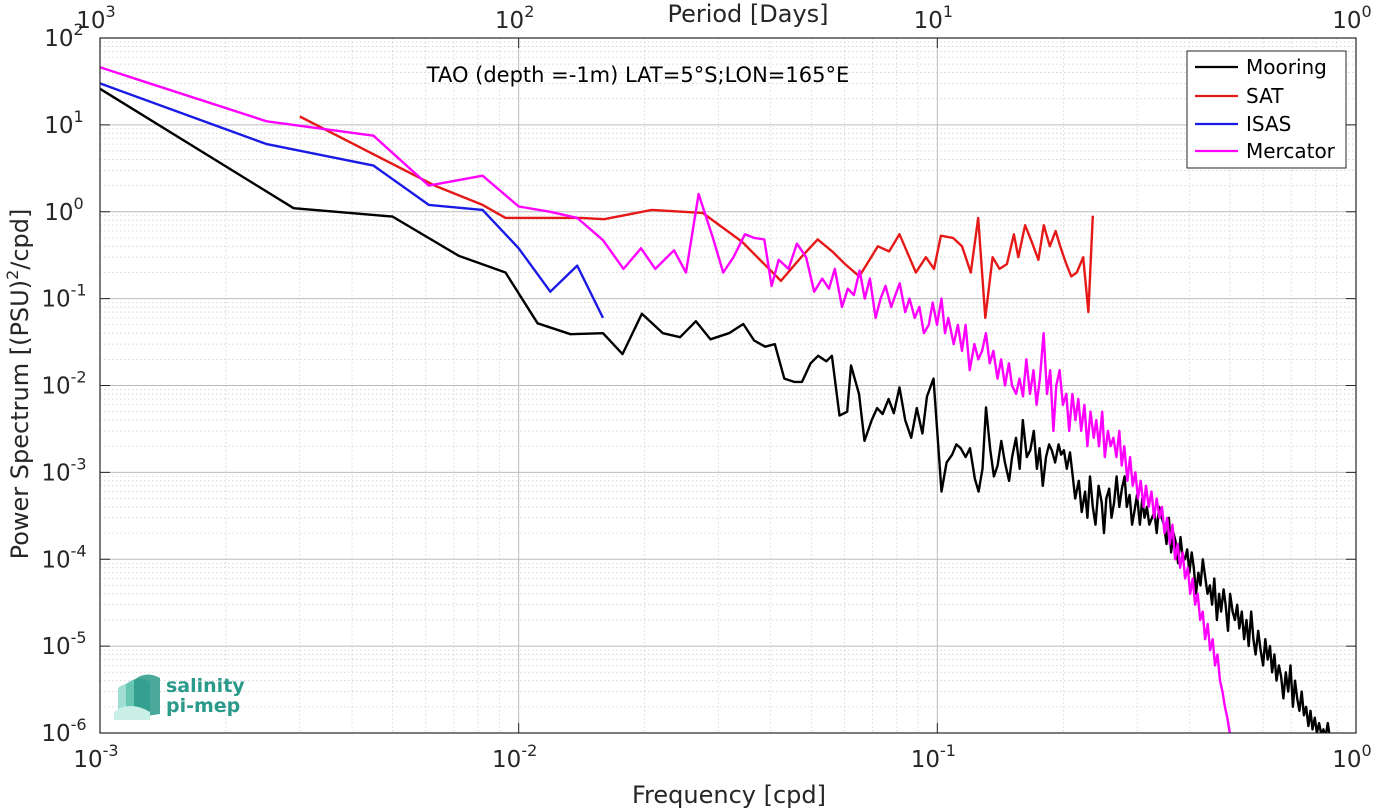  I want to click on y-tick-label: 10⁻⁵, so click(63, 644).